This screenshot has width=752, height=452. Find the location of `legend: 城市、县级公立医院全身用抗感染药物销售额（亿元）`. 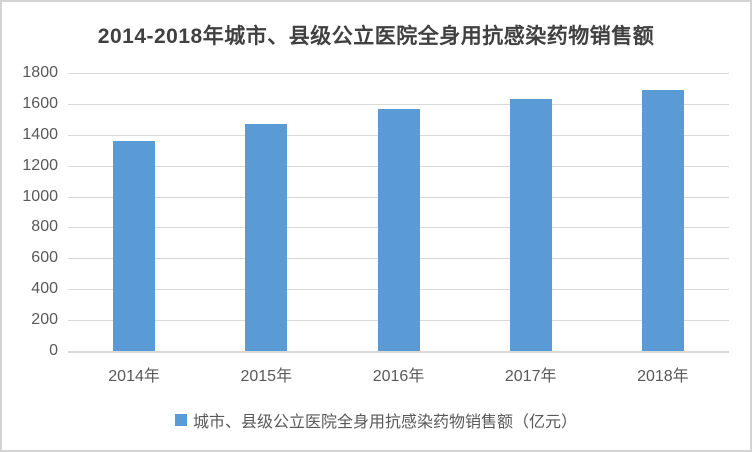

legend: 城市、县级公立医院全身用抗感染药物销售额（亿元） is located at coordinates (376, 420).